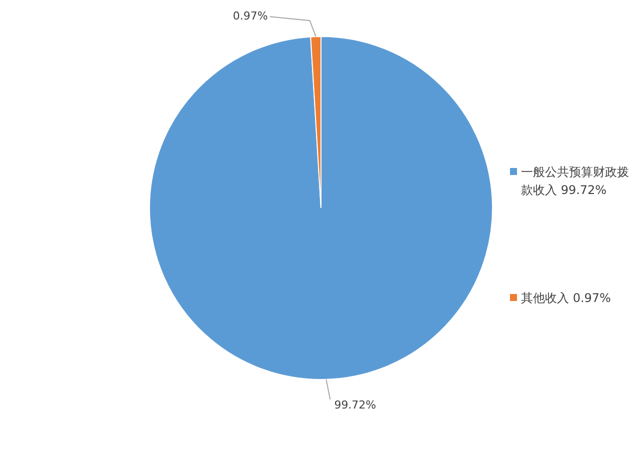 The image size is (640, 455). I want to click on legend-label: 其他收入 0.97%, so click(566, 298).